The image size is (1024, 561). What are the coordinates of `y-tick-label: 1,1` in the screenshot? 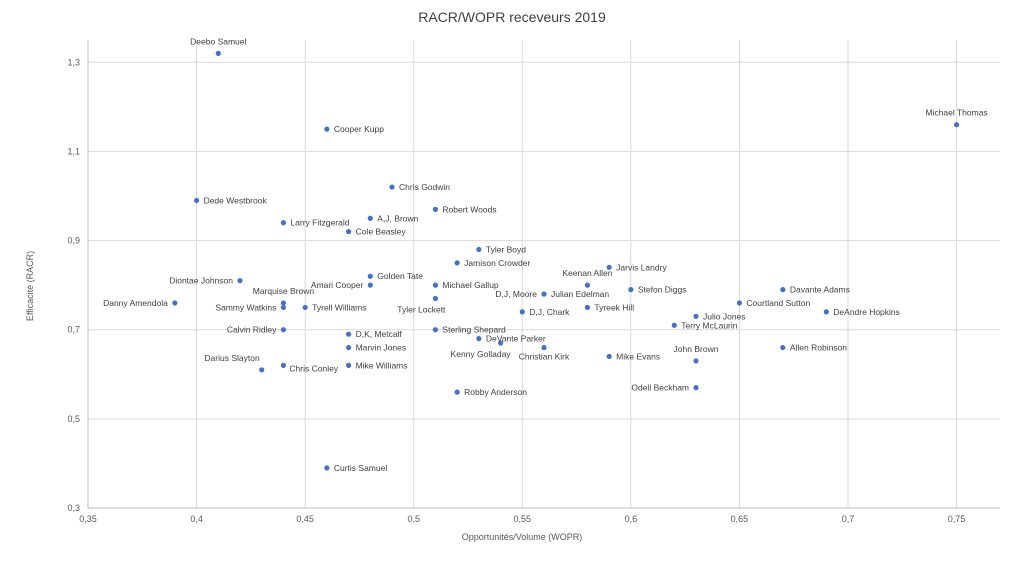 It's located at (73, 151).